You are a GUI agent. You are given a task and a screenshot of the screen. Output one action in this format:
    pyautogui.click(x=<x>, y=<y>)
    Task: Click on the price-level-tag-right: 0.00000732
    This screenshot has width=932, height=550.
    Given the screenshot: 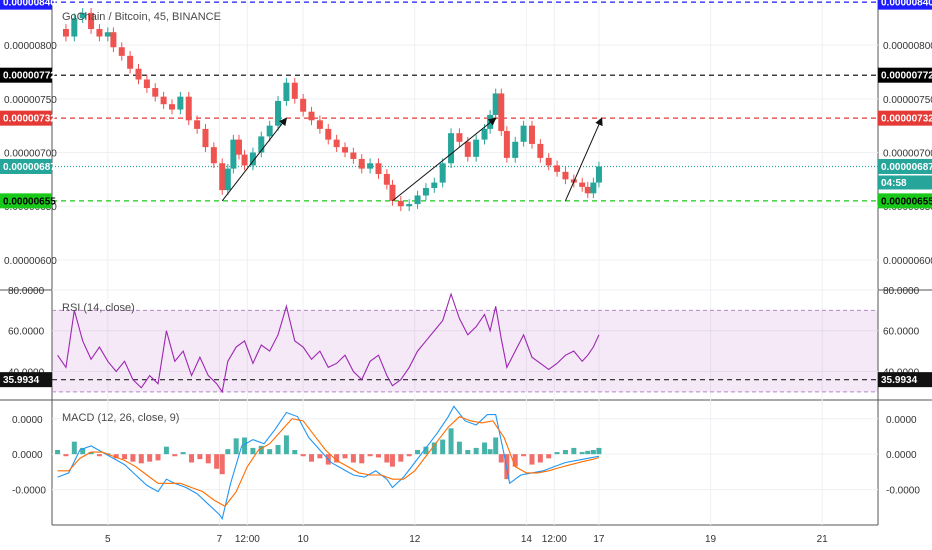 What is the action you would take?
    pyautogui.click(x=906, y=119)
    